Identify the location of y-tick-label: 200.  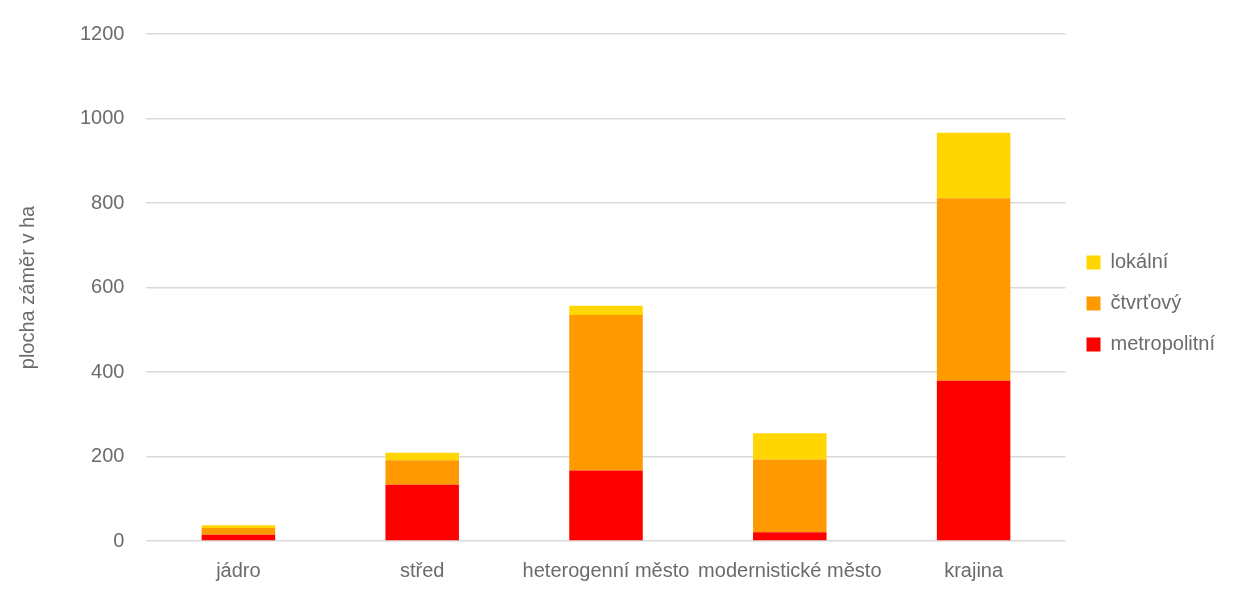
(108, 455).